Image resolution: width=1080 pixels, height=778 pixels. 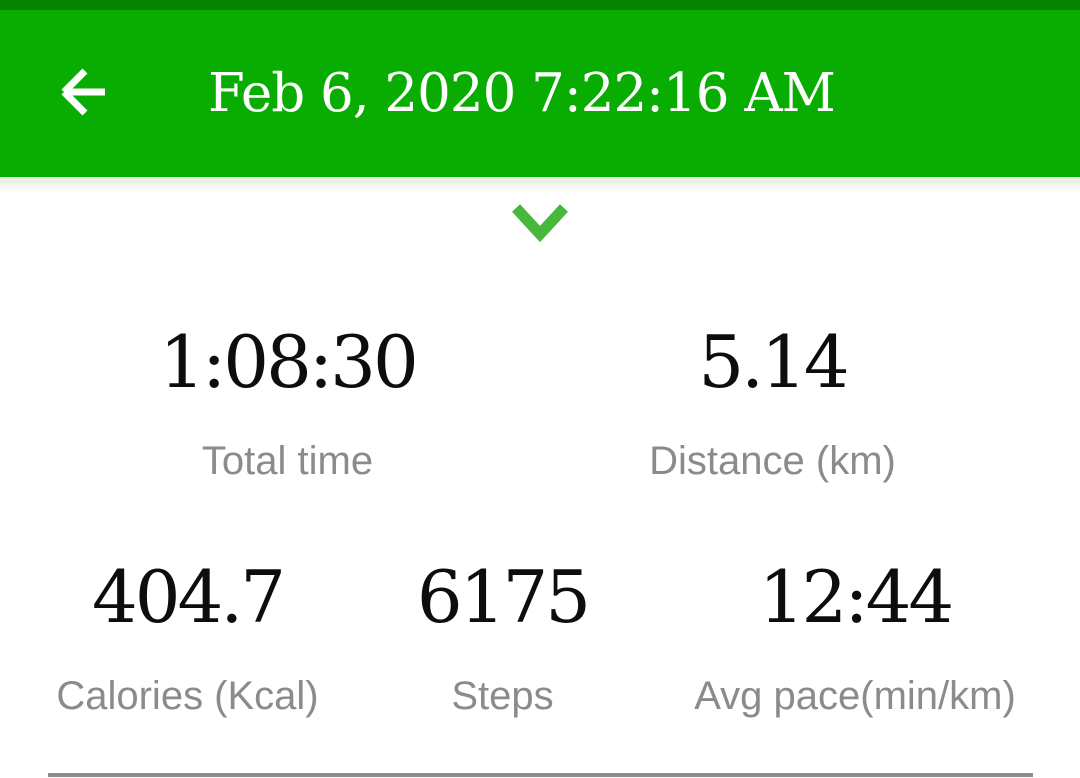 I want to click on stat-distance: 5.14 Distance (km), so click(x=772, y=402).